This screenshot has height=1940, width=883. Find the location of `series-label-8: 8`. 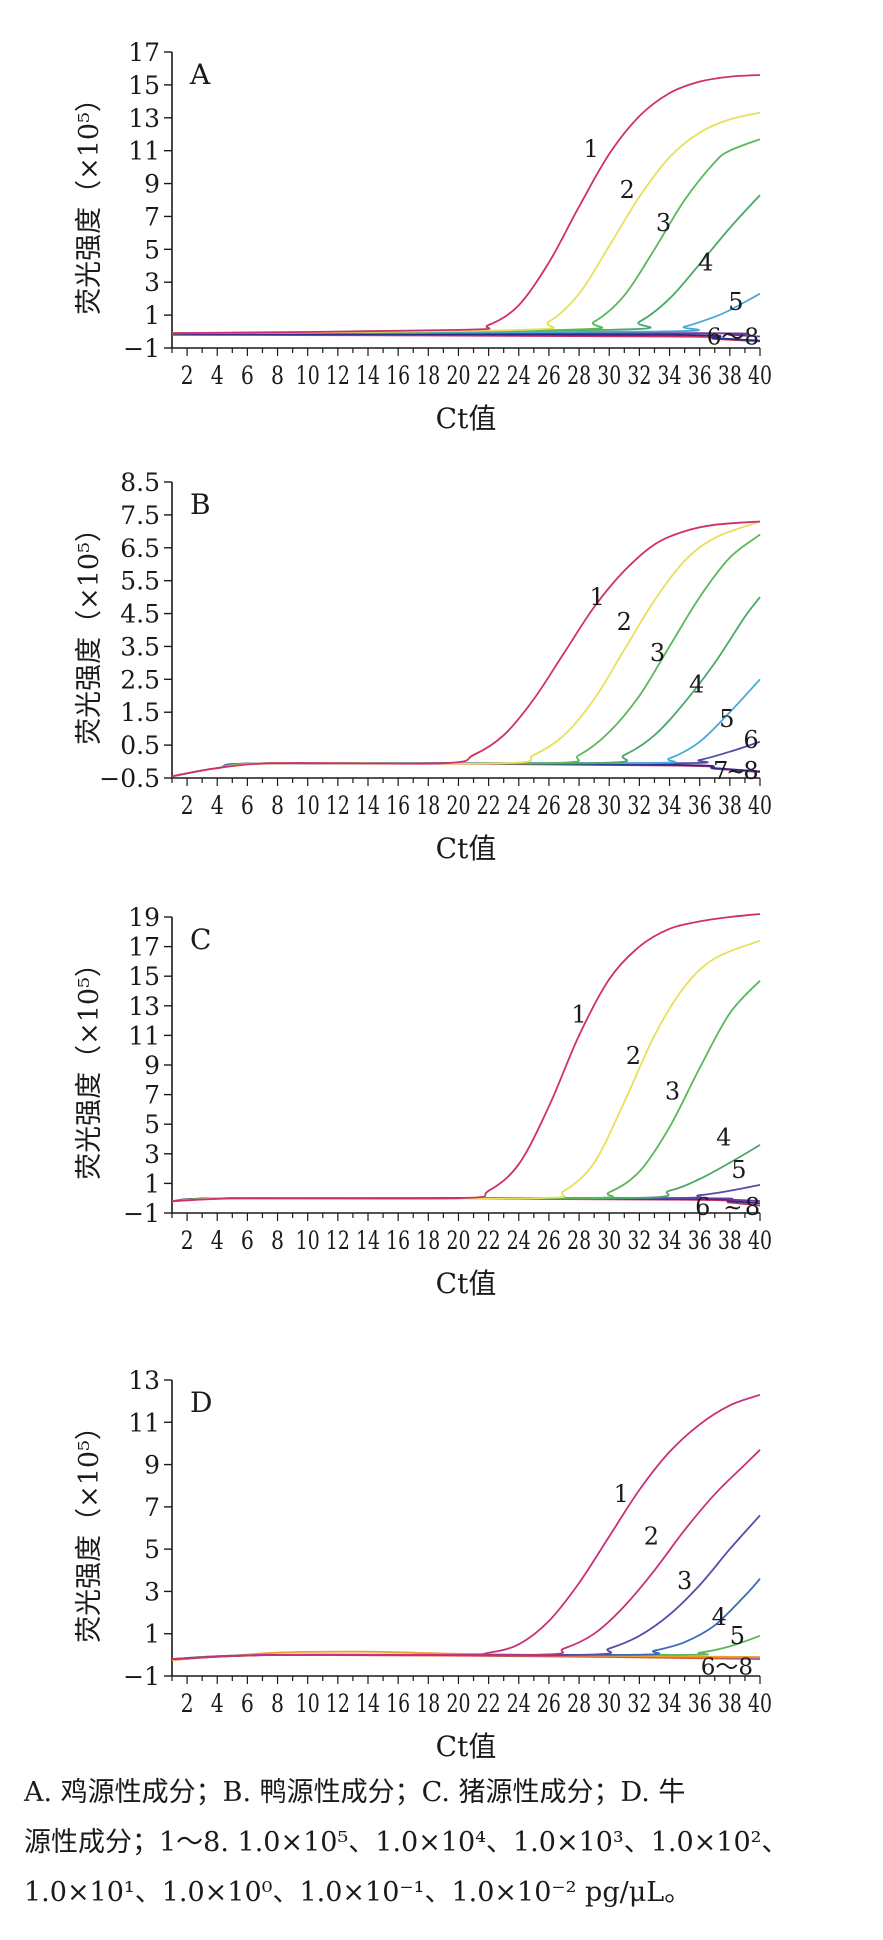

series-label-8: 8 is located at coordinates (750, 771).